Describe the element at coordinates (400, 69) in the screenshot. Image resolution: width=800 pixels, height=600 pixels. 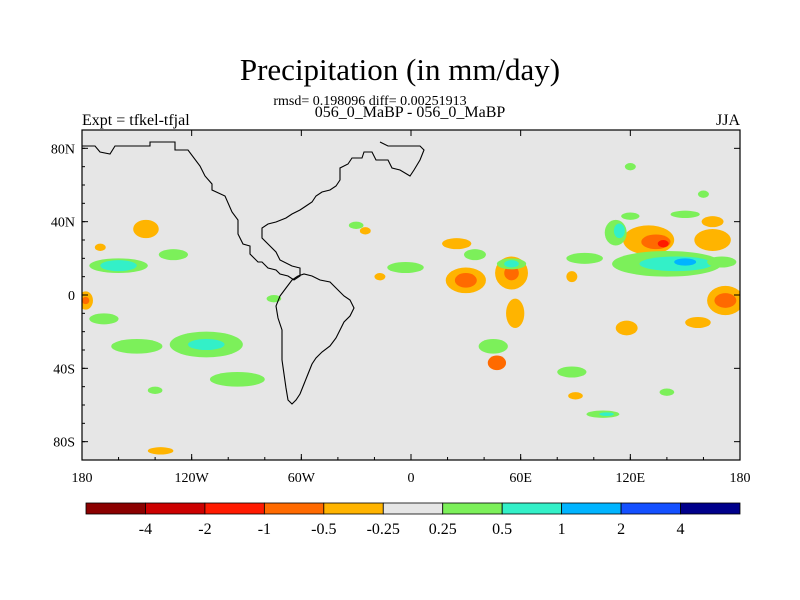
I see `chart-title: Precipitation (in mm/day)` at that location.